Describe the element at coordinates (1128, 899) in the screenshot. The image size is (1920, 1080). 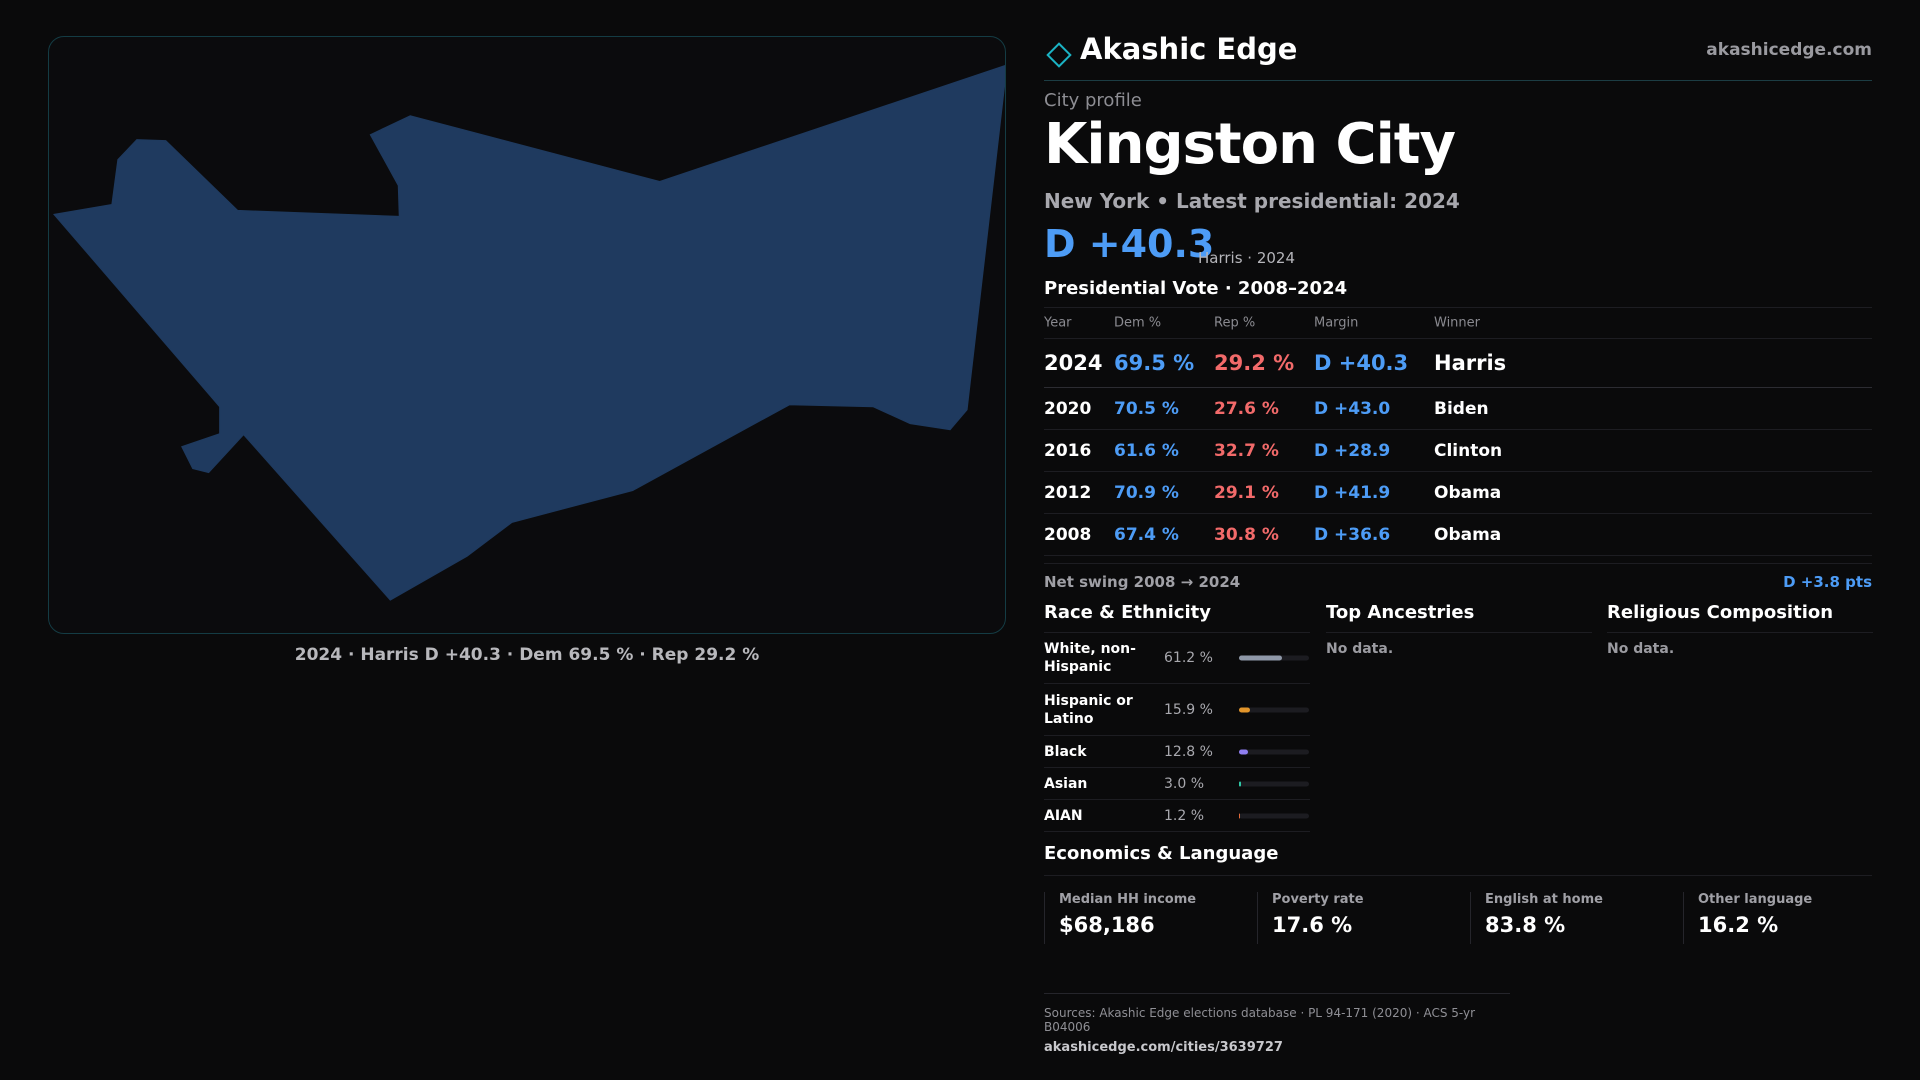
I see `stat-label: Median HH income` at that location.